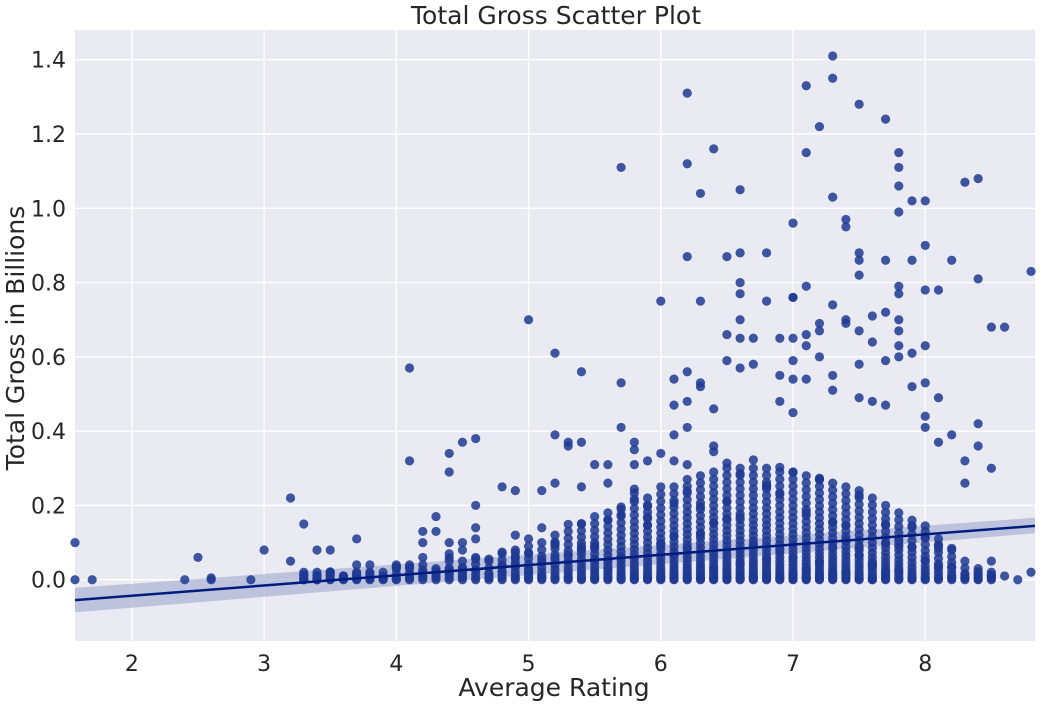 Image resolution: width=1042 pixels, height=706 pixels. What do you see at coordinates (555, 15) in the screenshot?
I see `chart-title: Total Gross Scatter Plot` at bounding box center [555, 15].